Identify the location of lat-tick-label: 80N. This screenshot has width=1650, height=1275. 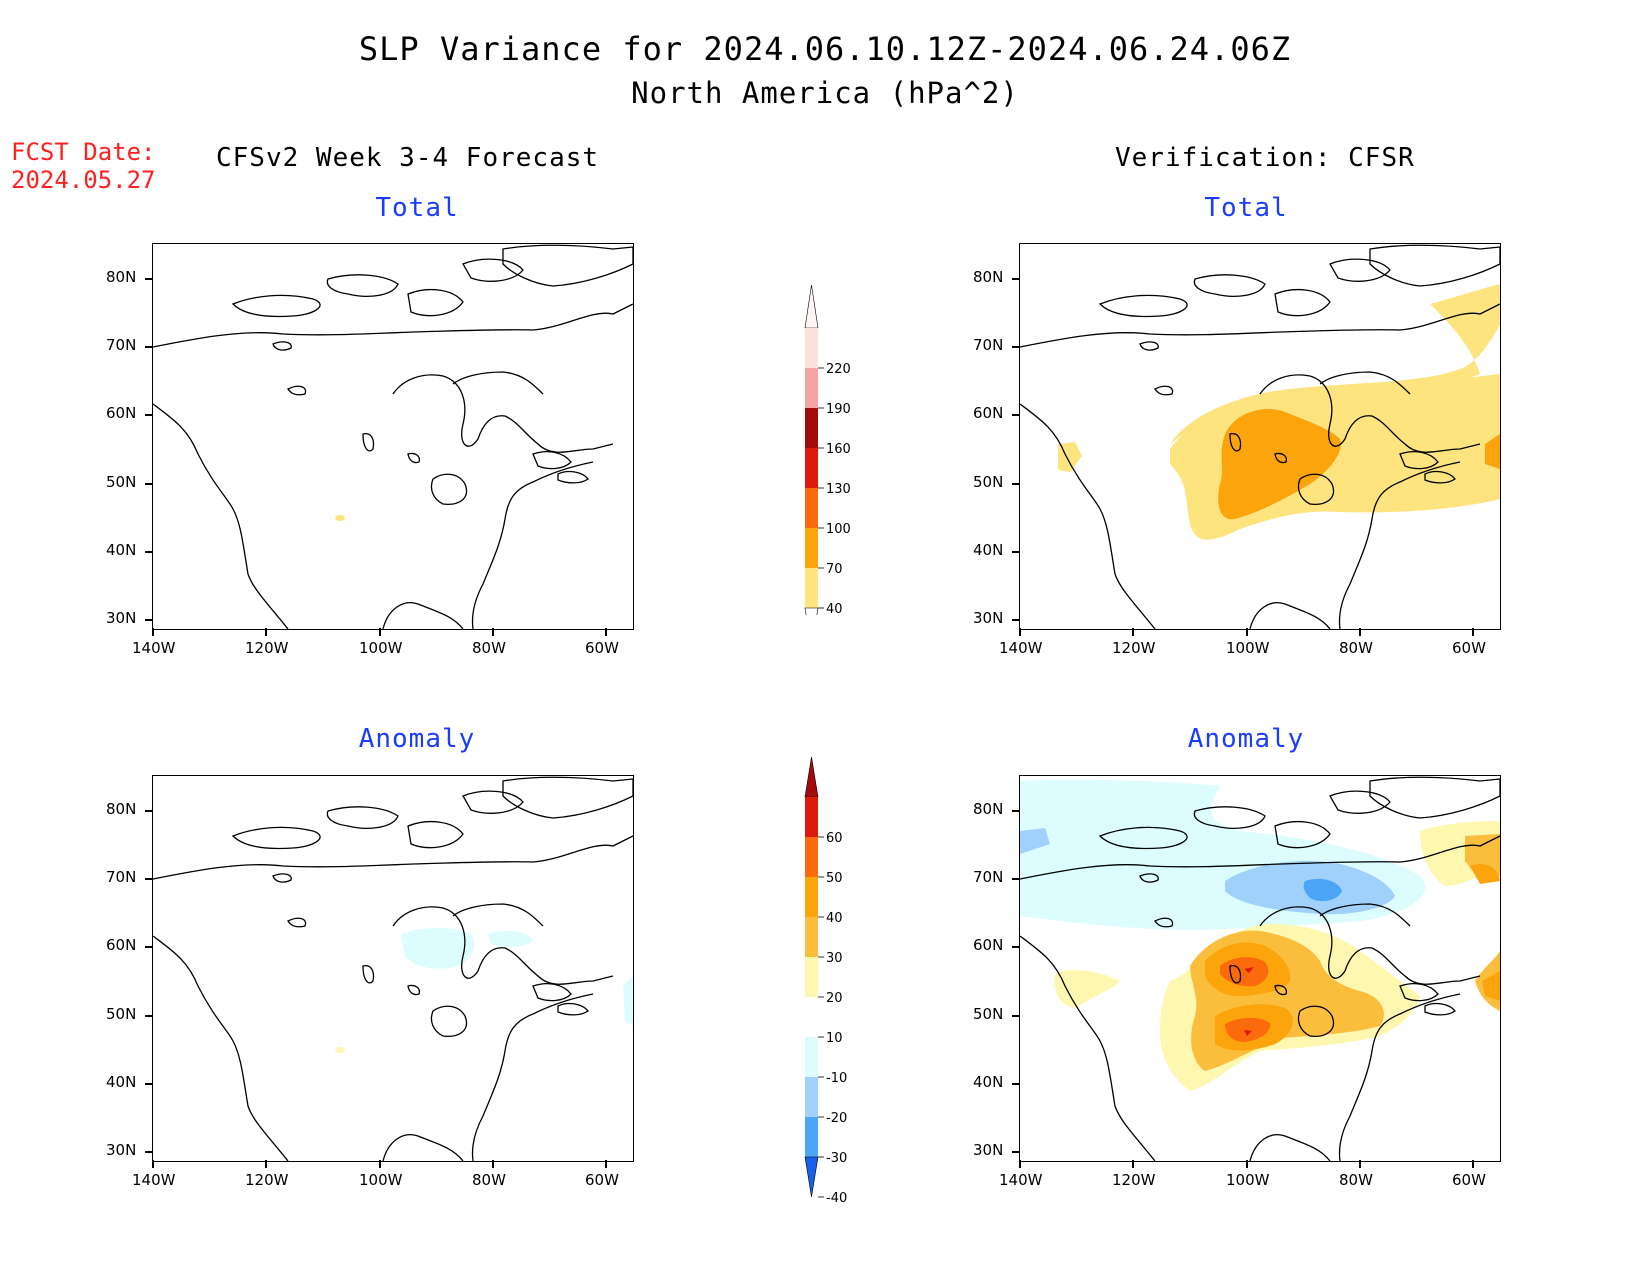
(988, 809).